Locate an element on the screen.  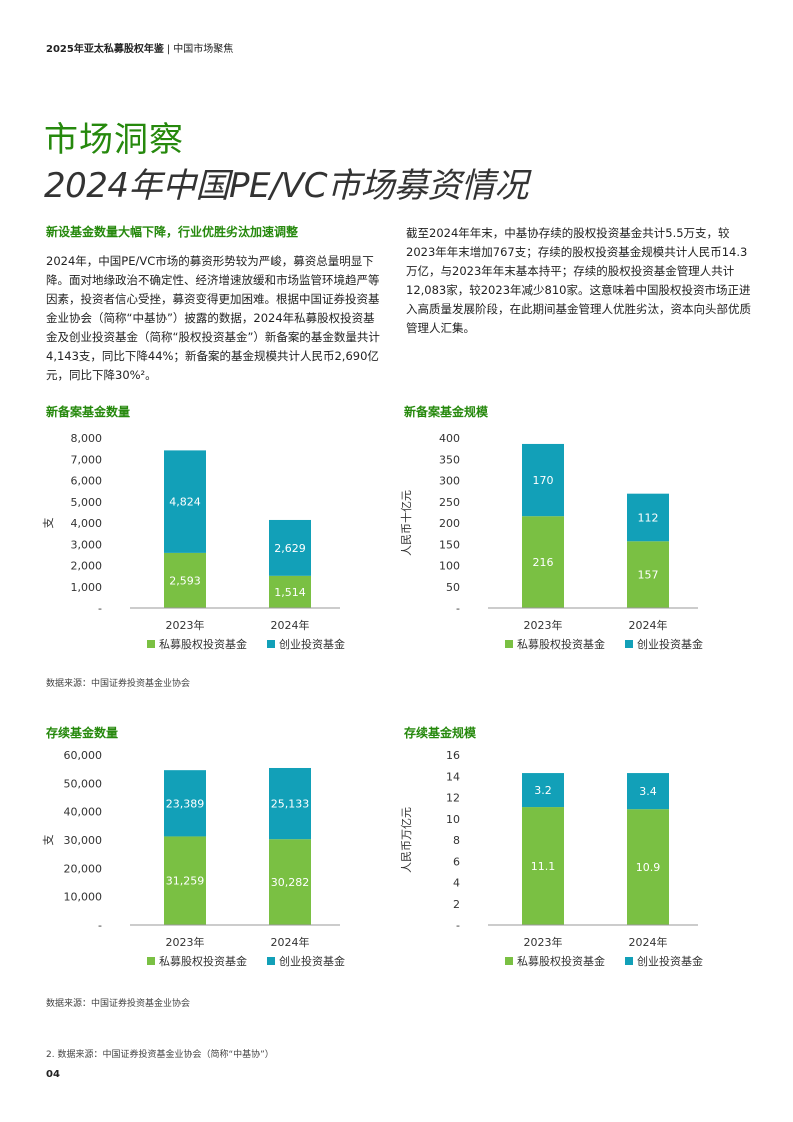
y-axis-label: 人民币万亿元 is located at coordinates (406, 840).